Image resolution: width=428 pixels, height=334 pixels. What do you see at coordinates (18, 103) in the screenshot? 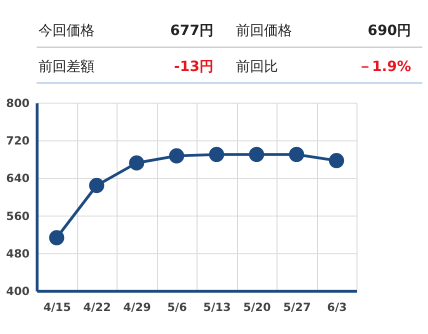
I see `y-tick-label: 800` at bounding box center [18, 103].